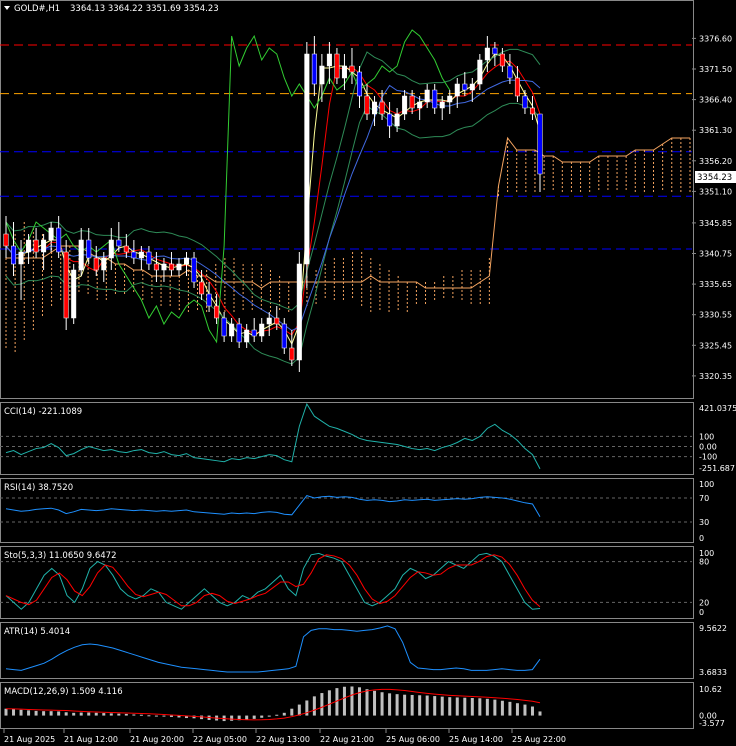 Image resolution: width=736 pixels, height=746 pixels. Describe the element at coordinates (715, 177) in the screenshot. I see `current-price-tag: 3354.23` at that location.